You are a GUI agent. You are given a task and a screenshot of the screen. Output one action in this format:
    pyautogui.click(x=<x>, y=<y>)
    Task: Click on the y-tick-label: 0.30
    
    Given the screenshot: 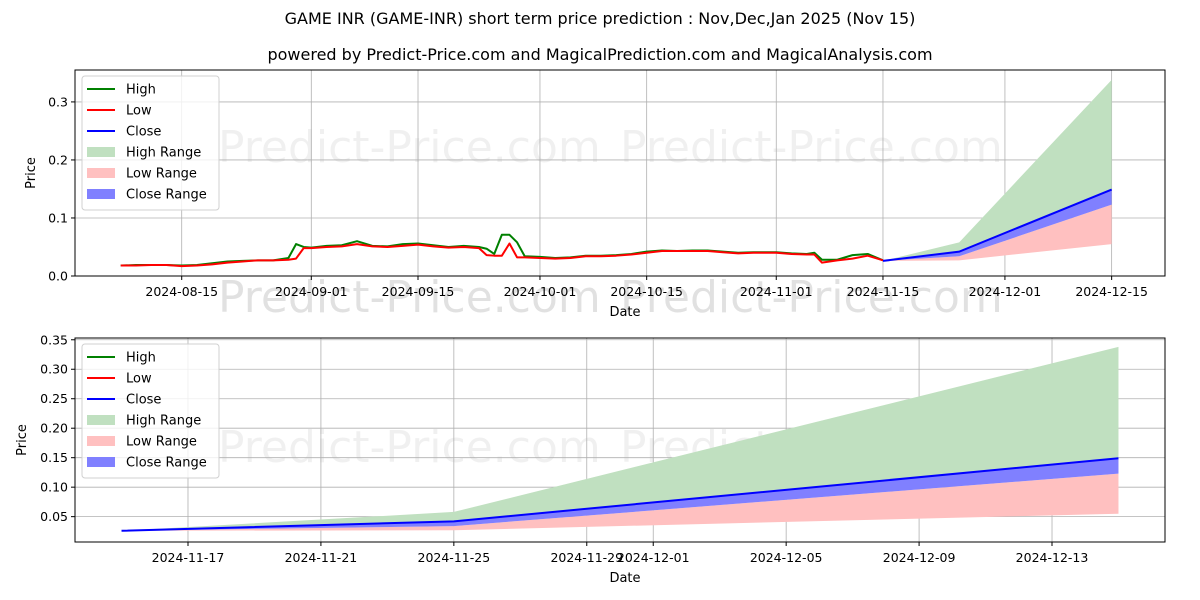 What is the action you would take?
    pyautogui.click(x=54, y=369)
    